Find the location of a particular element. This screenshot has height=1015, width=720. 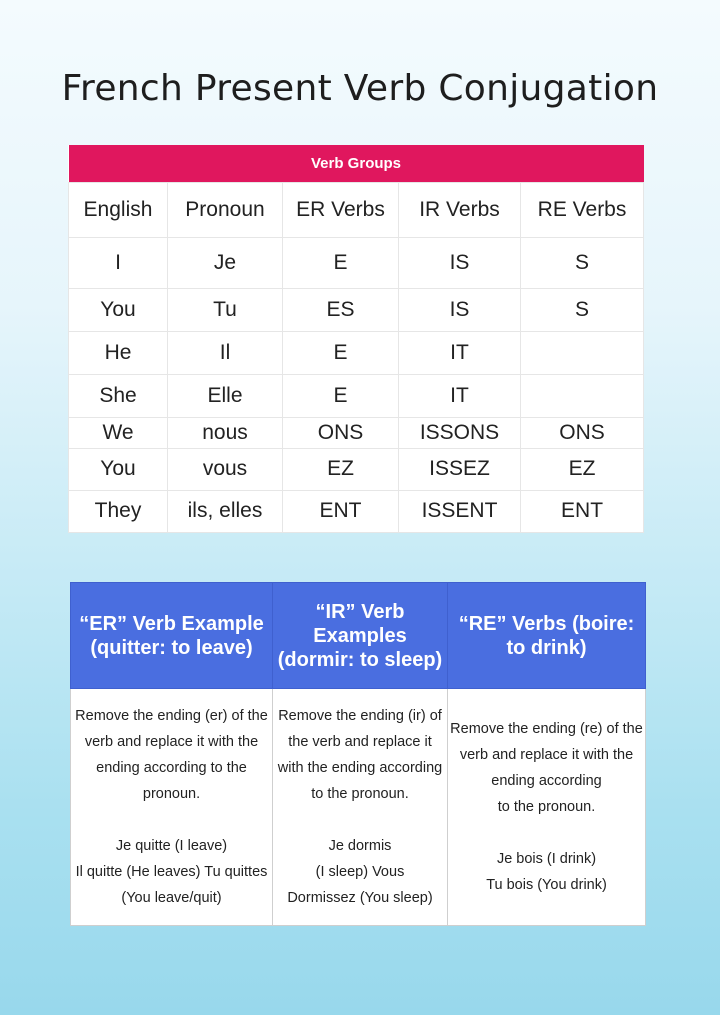

table-cell: vous is located at coordinates (225, 469).